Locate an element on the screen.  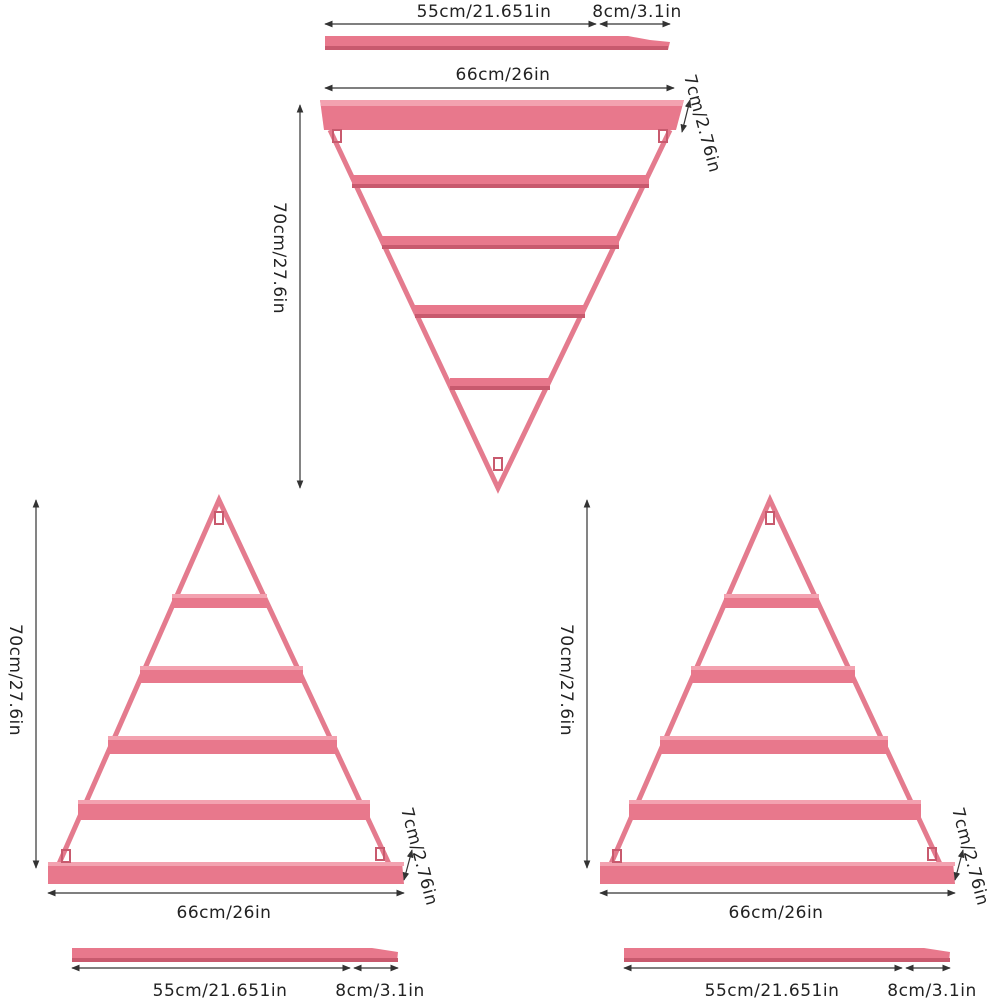
left-loose-shelf-board is located at coordinates (235, 955).